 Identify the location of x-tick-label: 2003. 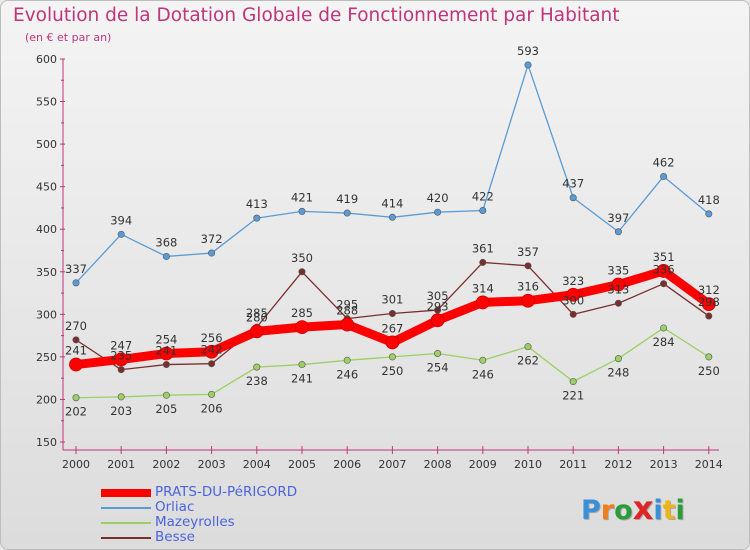
(212, 464).